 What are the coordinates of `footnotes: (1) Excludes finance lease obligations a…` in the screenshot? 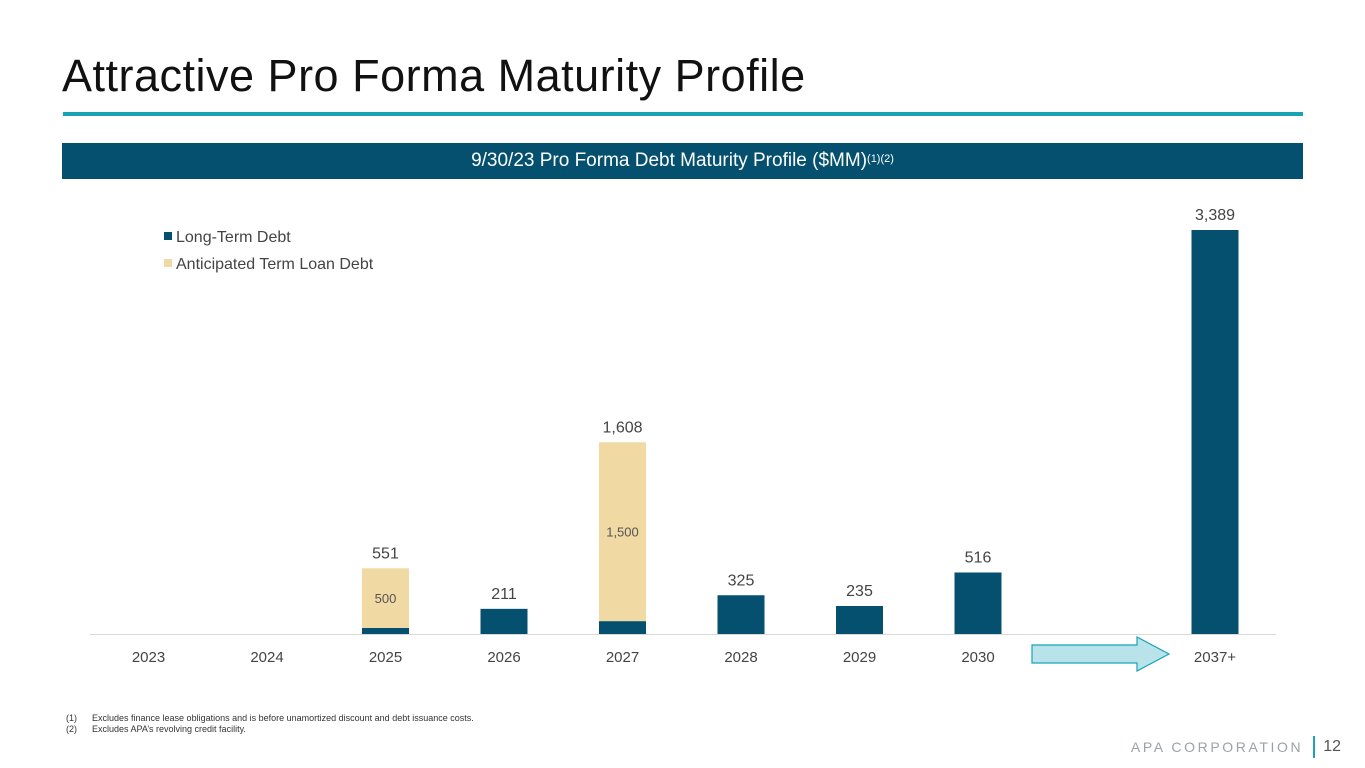 It's located at (270, 724).